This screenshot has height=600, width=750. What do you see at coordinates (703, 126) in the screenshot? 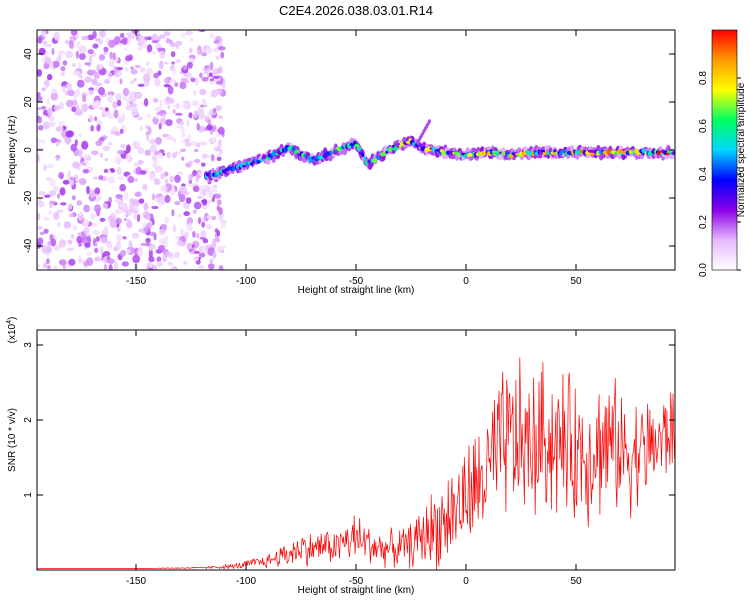
I see `colorbar-tick-label: 0.6` at bounding box center [703, 126].